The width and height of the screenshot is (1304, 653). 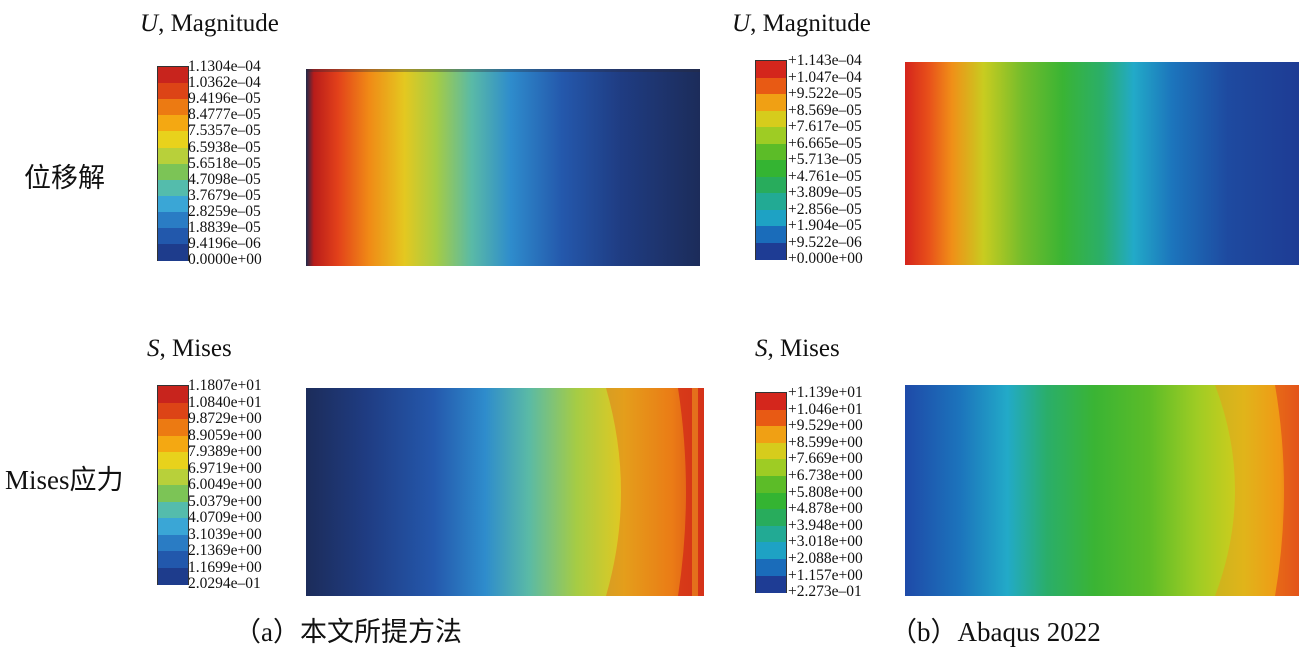 What do you see at coordinates (825, 110) in the screenshot?
I see `colorbar-tick-label: +8.569e–05` at bounding box center [825, 110].